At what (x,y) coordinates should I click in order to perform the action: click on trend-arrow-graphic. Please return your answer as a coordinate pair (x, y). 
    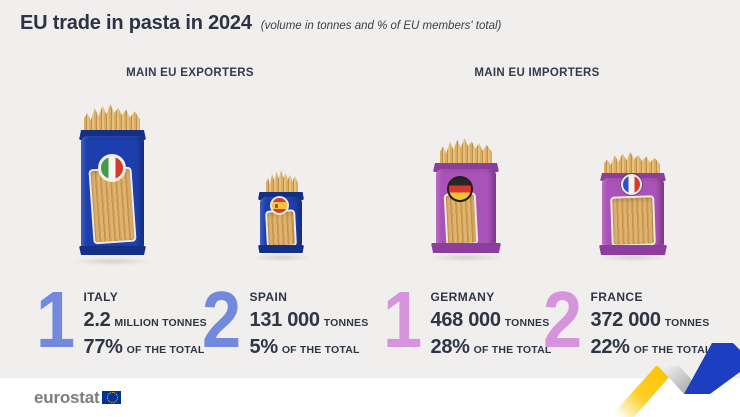
    Looking at the image, I should click on (655, 369).